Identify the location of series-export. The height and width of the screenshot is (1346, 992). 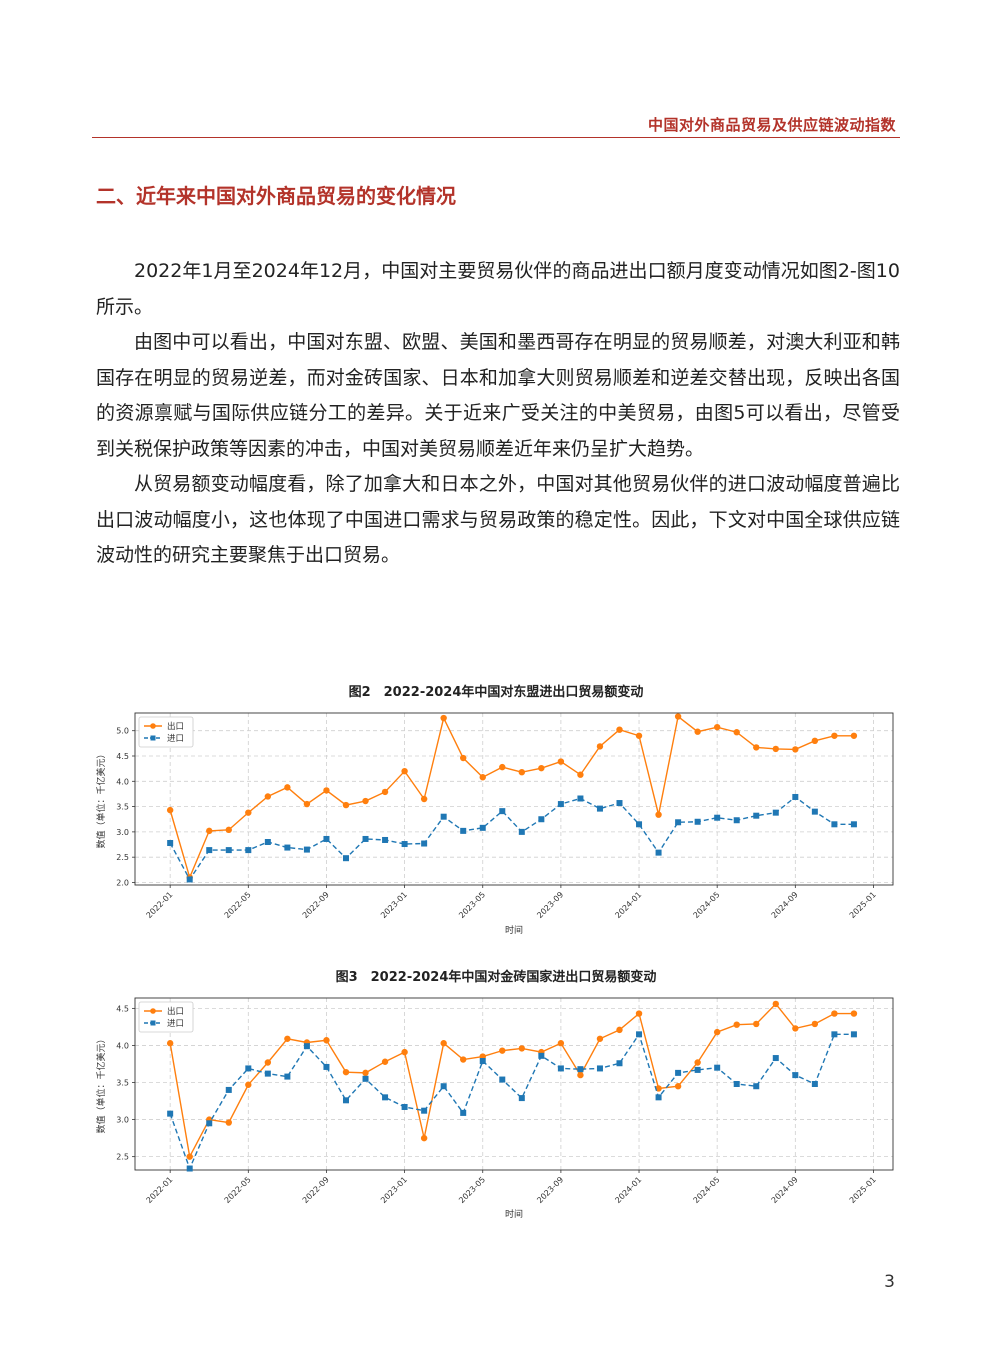
(512, 1080).